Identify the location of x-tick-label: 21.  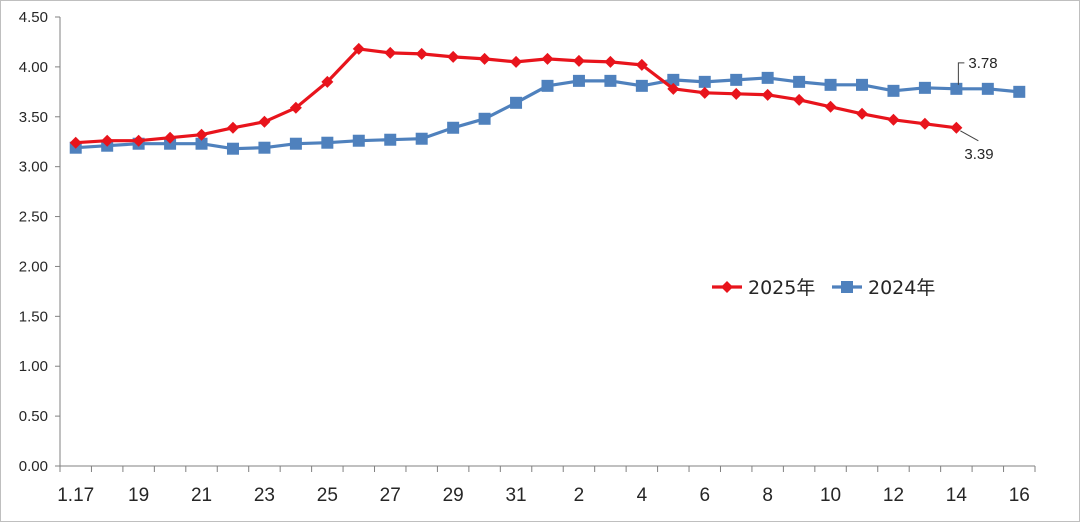
(201, 495).